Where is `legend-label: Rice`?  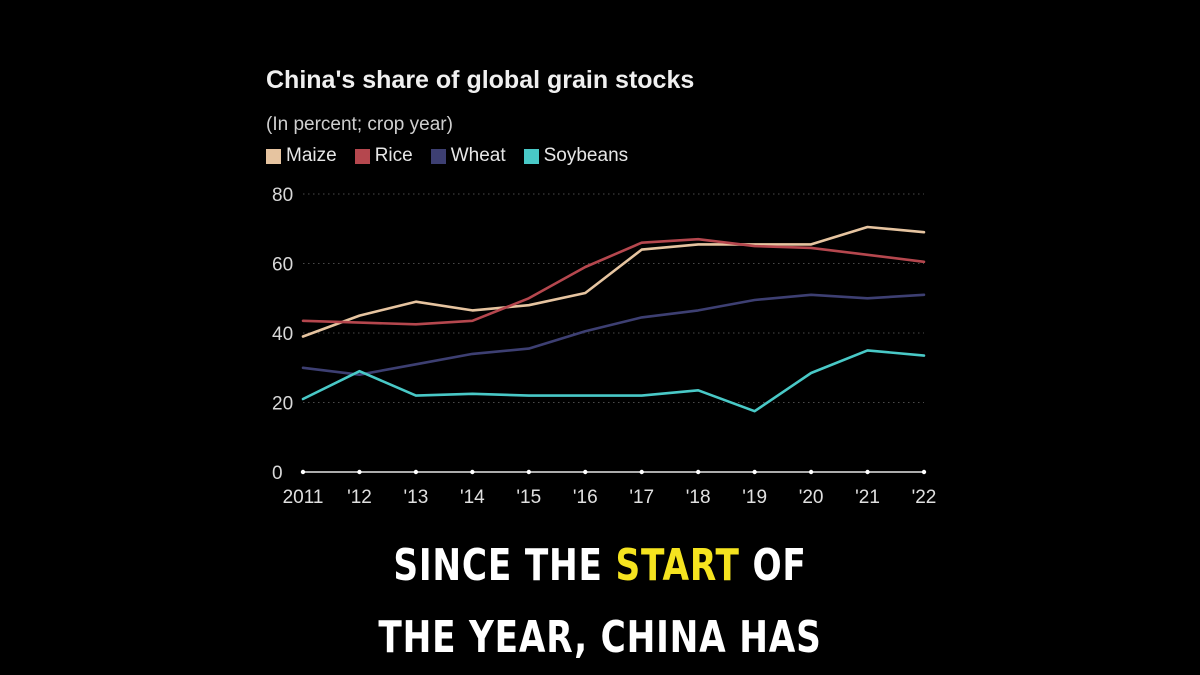 legend-label: Rice is located at coordinates (393, 155).